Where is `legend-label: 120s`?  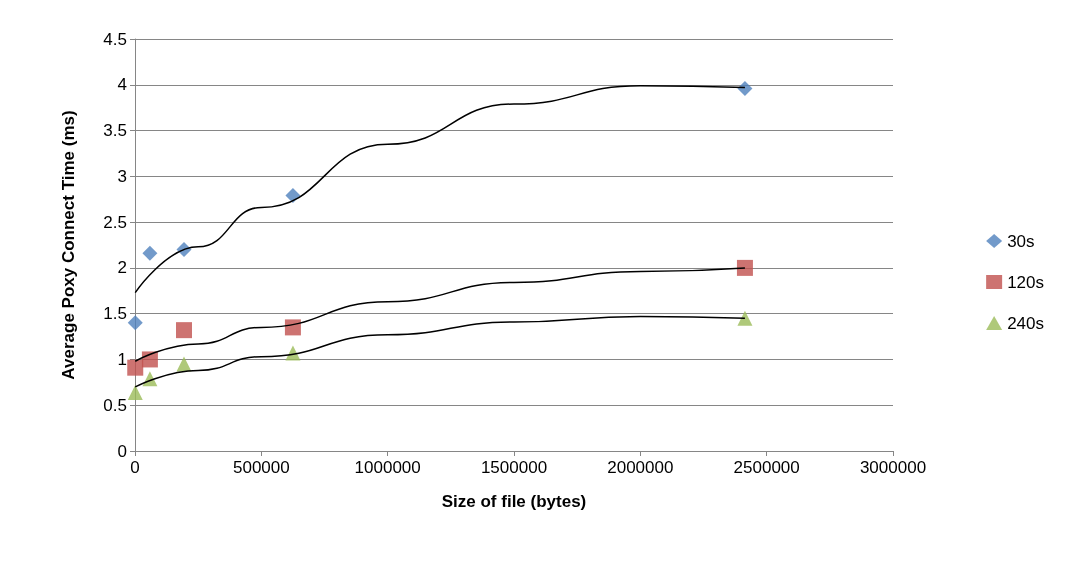
legend-label: 120s is located at coordinates (1026, 282).